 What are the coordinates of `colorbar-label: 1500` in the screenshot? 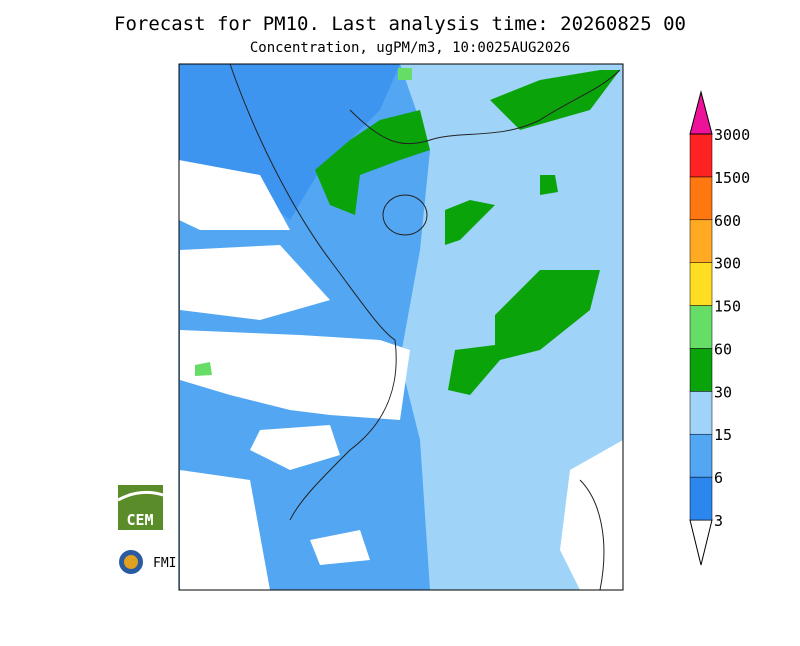 It's located at (732, 178).